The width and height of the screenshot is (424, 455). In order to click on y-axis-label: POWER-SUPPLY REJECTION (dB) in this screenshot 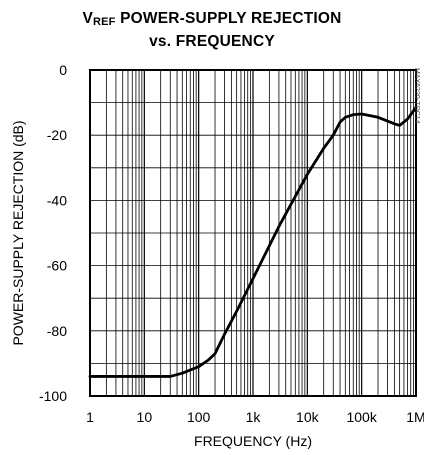, I will do `click(18, 232)`.